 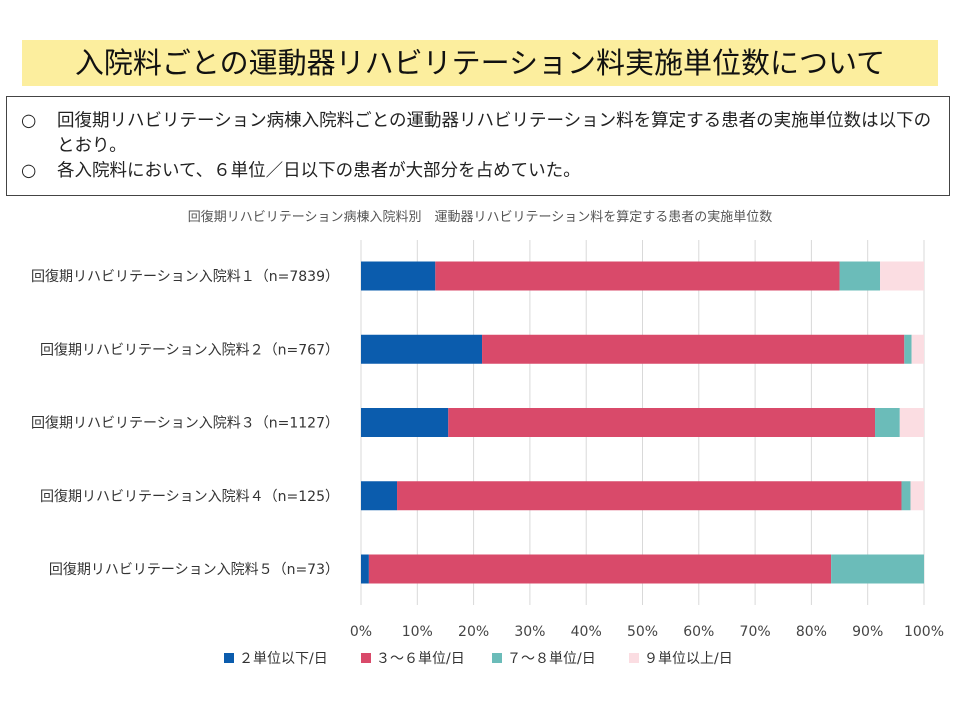 What do you see at coordinates (189, 496) in the screenshot?
I see `category-label: 回復期リハビリテーション入院料４（n=125）` at bounding box center [189, 496].